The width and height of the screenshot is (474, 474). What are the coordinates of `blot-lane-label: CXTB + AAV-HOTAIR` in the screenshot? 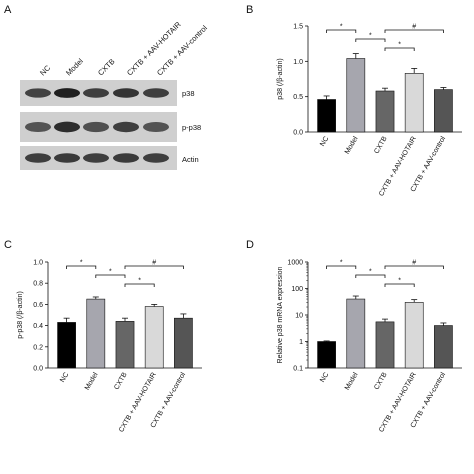 It's located at (154, 48).